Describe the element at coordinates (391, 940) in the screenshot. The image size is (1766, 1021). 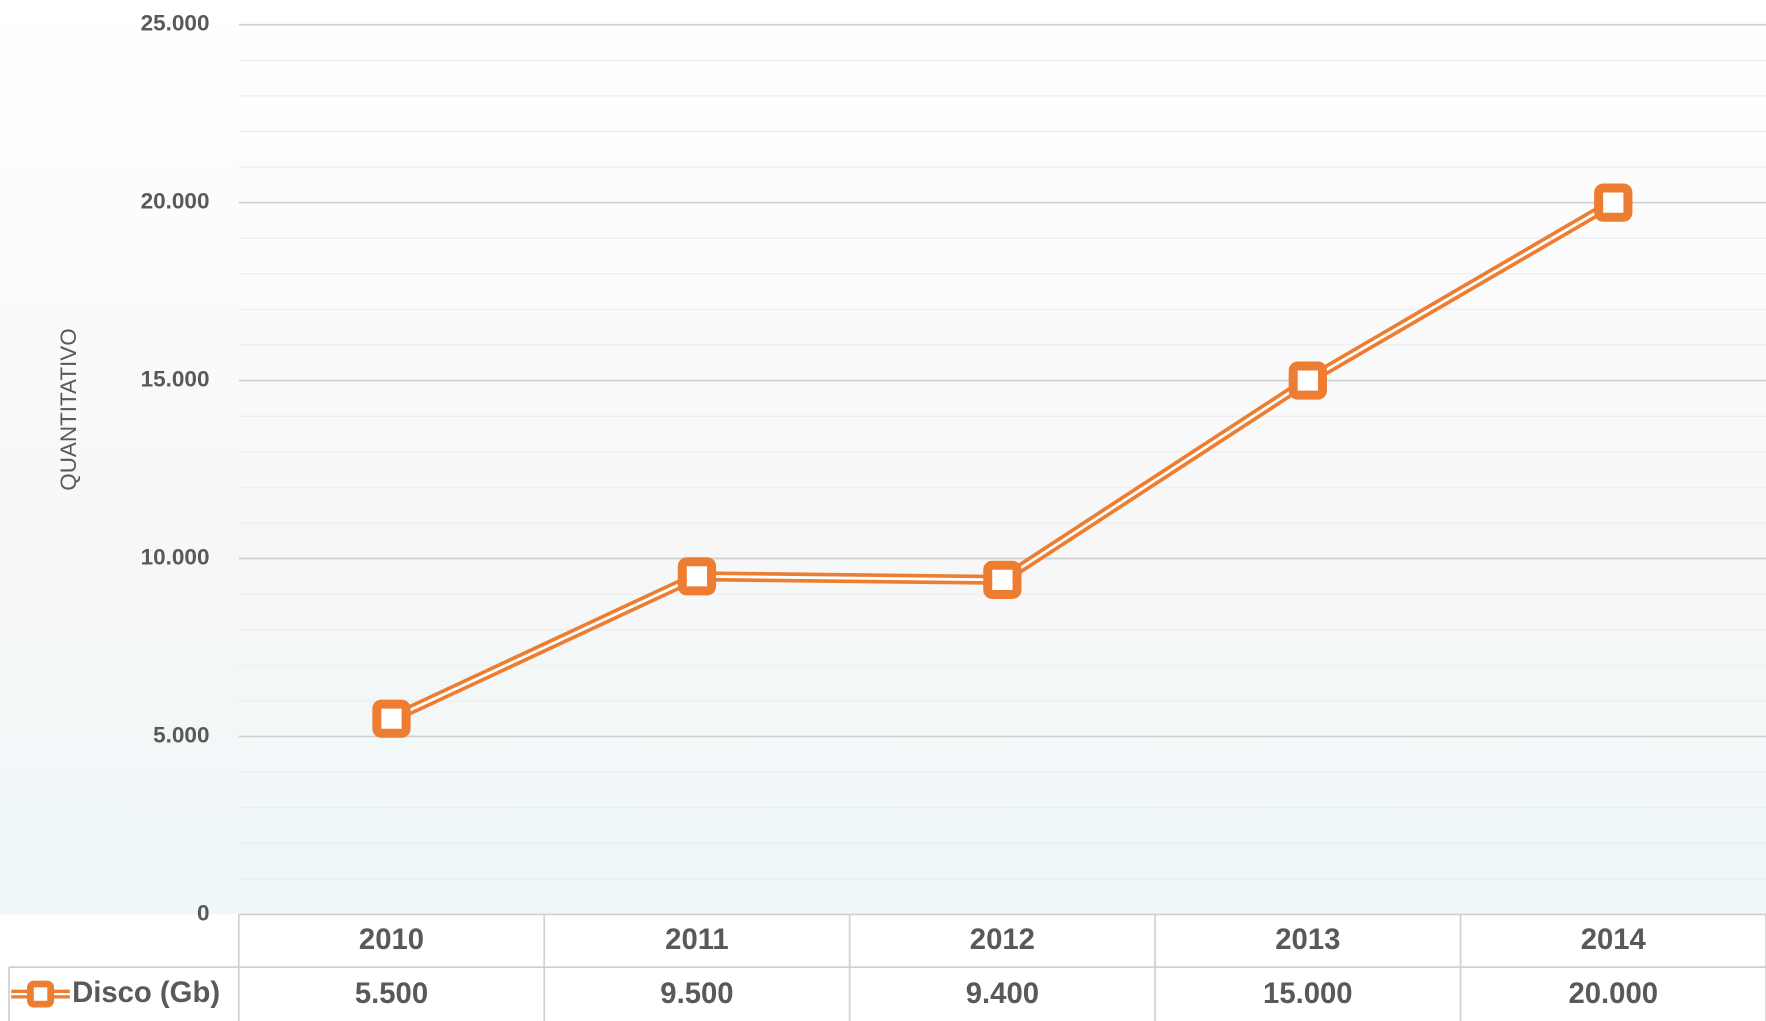
I see `x-tick-label: 2010` at that location.